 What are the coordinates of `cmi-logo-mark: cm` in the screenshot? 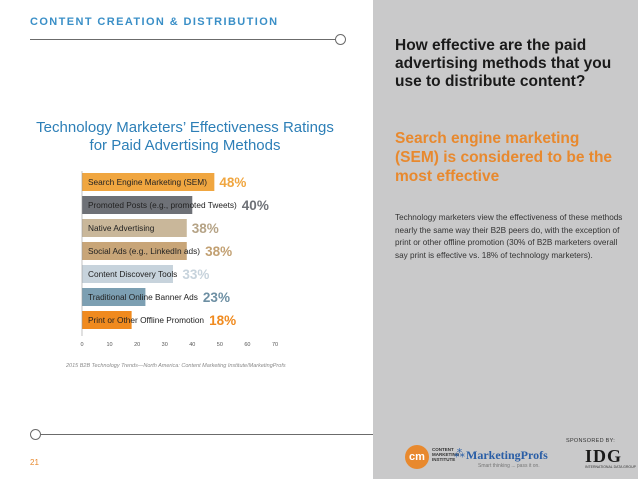 It's located at (417, 457).